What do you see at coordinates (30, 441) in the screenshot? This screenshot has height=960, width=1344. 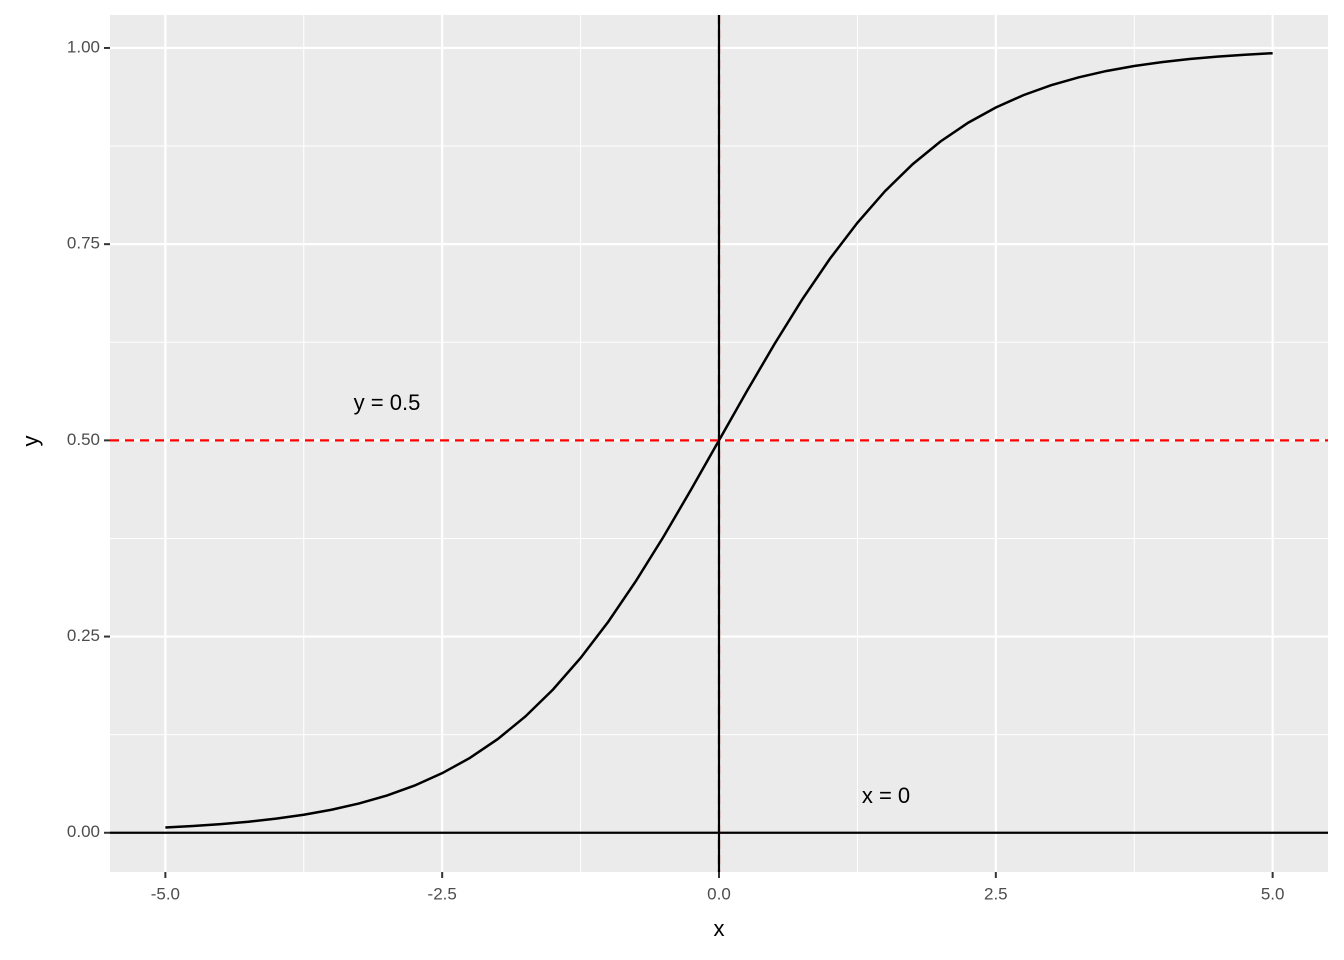 I see `y-axis-title: y` at bounding box center [30, 441].